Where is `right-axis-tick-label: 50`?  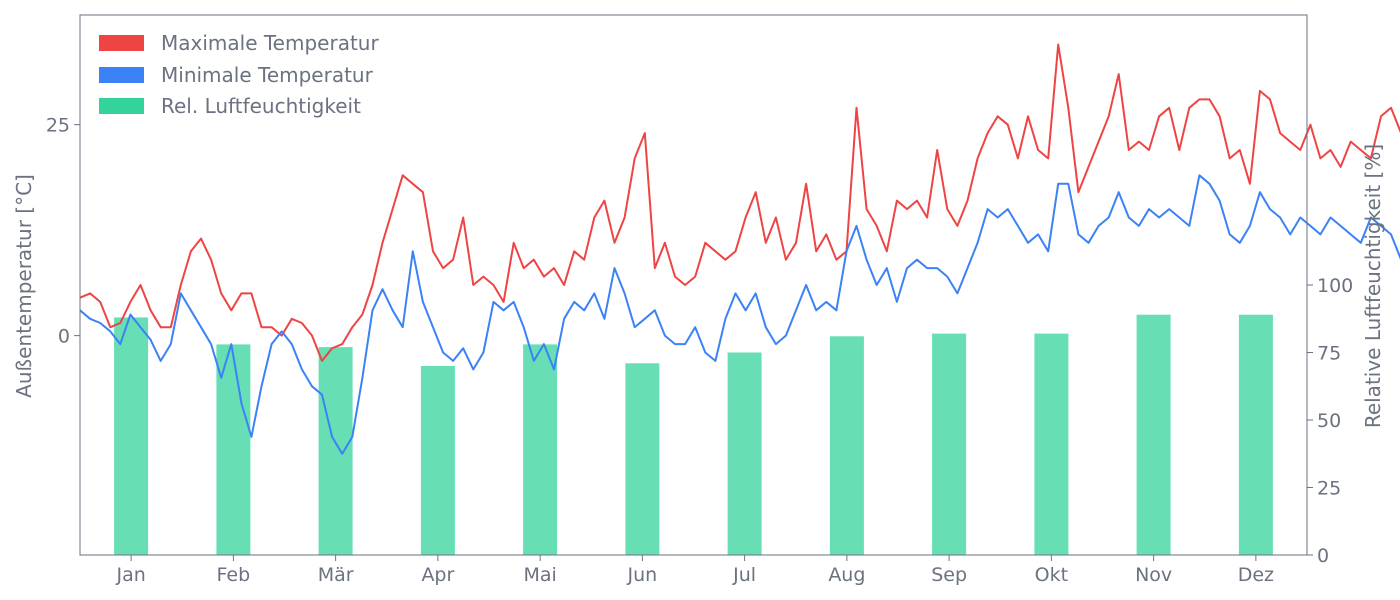 right-axis-tick-label: 50 is located at coordinates (1329, 421).